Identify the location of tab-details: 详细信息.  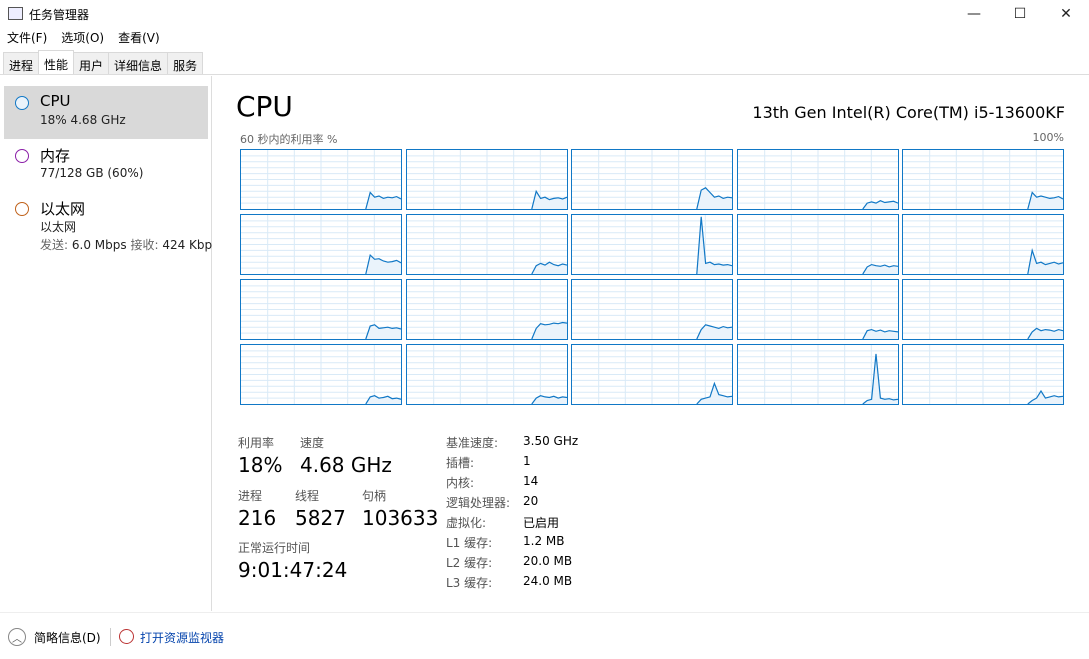
(138, 63).